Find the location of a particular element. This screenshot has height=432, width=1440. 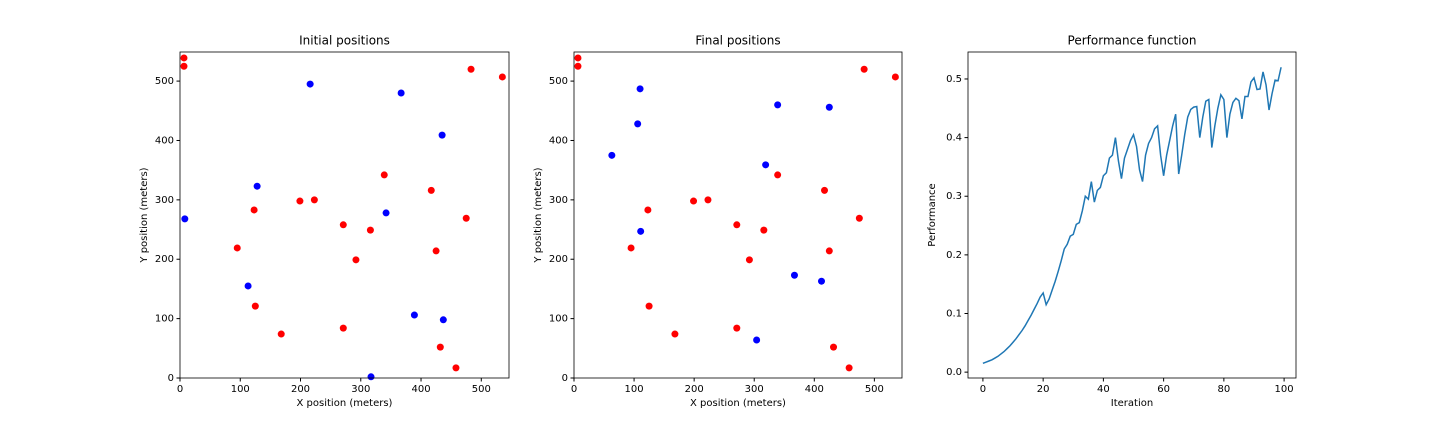

y-tick-label: 0.2 is located at coordinates (954, 255).